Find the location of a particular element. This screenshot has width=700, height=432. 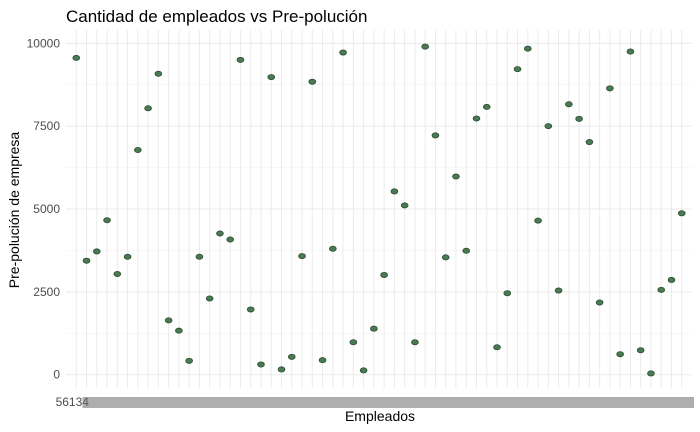

x-axis-title: Empleados is located at coordinates (380, 416).